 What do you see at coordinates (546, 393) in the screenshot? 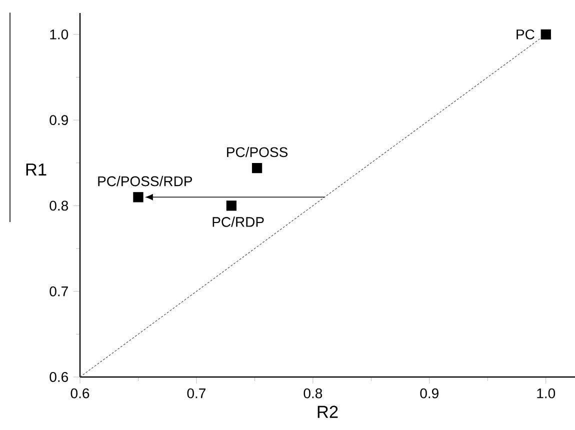
I see `x-tick-label: 1.0` at bounding box center [546, 393].